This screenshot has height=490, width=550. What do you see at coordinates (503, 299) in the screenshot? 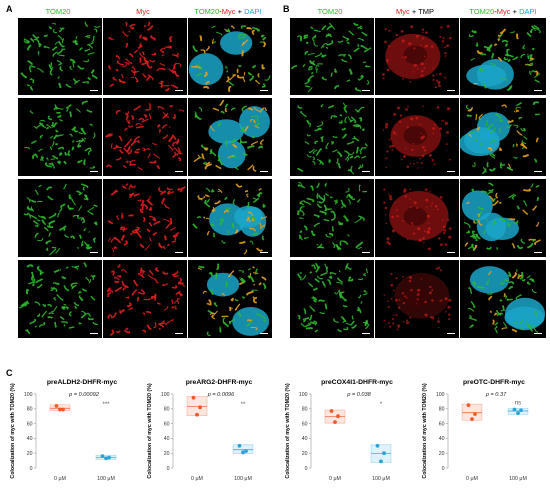
I see `micrograph-b-r4-merge` at bounding box center [503, 299].